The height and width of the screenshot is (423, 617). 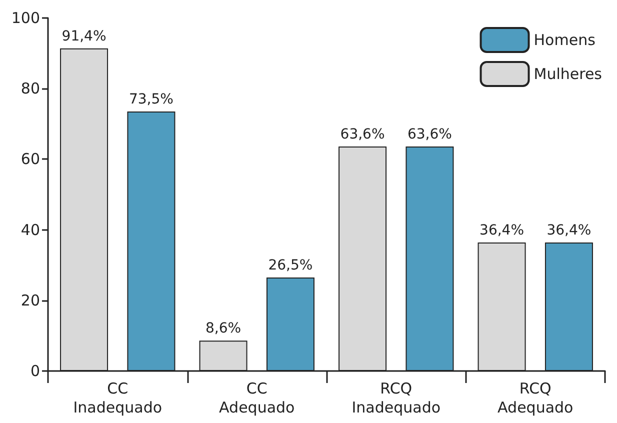 I want to click on y-tick-label: 0, so click(x=35, y=371).